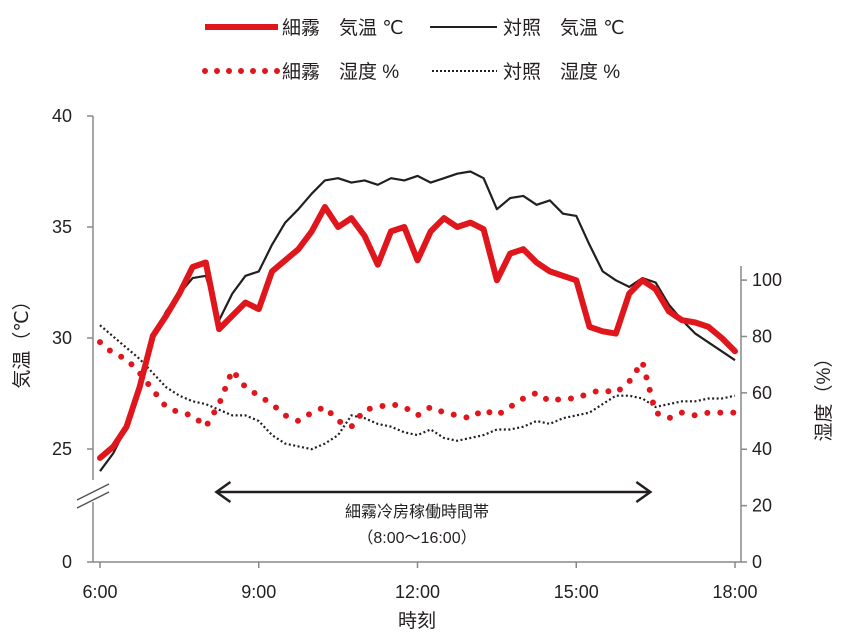  I want to click on right-tick-label: 60, so click(762, 393).